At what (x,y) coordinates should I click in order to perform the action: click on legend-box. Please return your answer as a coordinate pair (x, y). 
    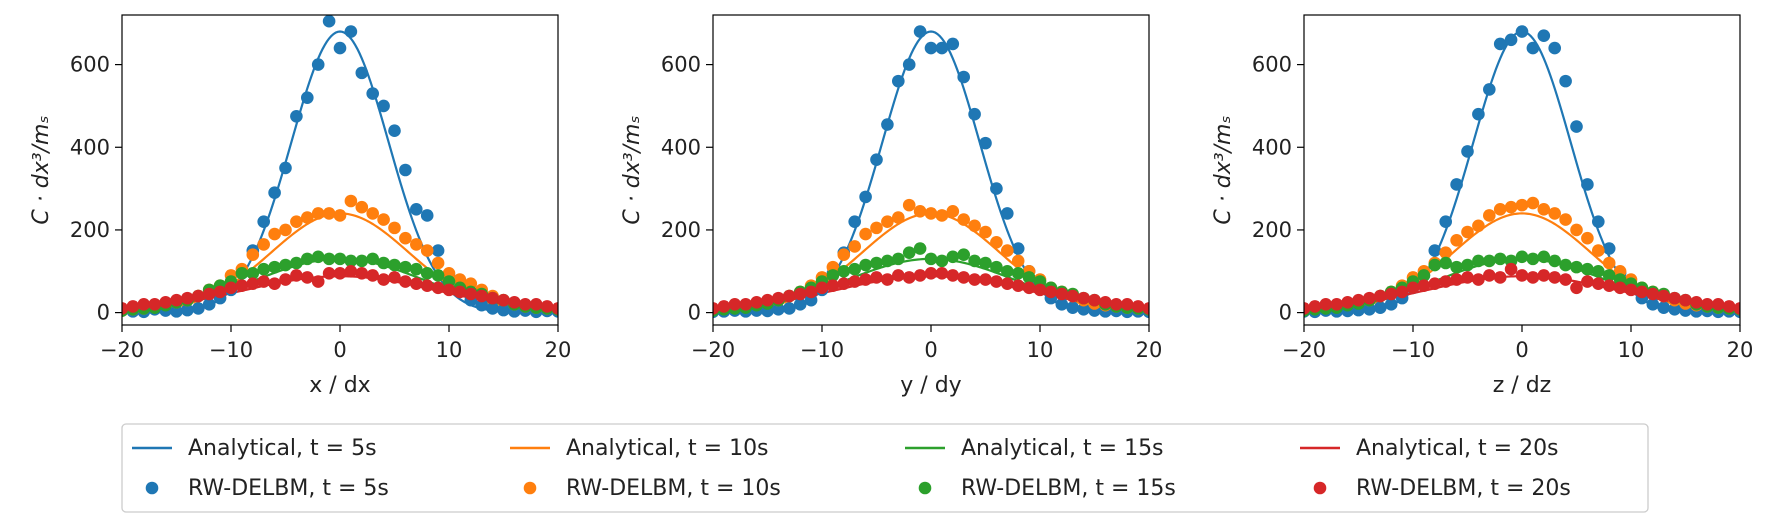
    Looking at the image, I should click on (885, 468).